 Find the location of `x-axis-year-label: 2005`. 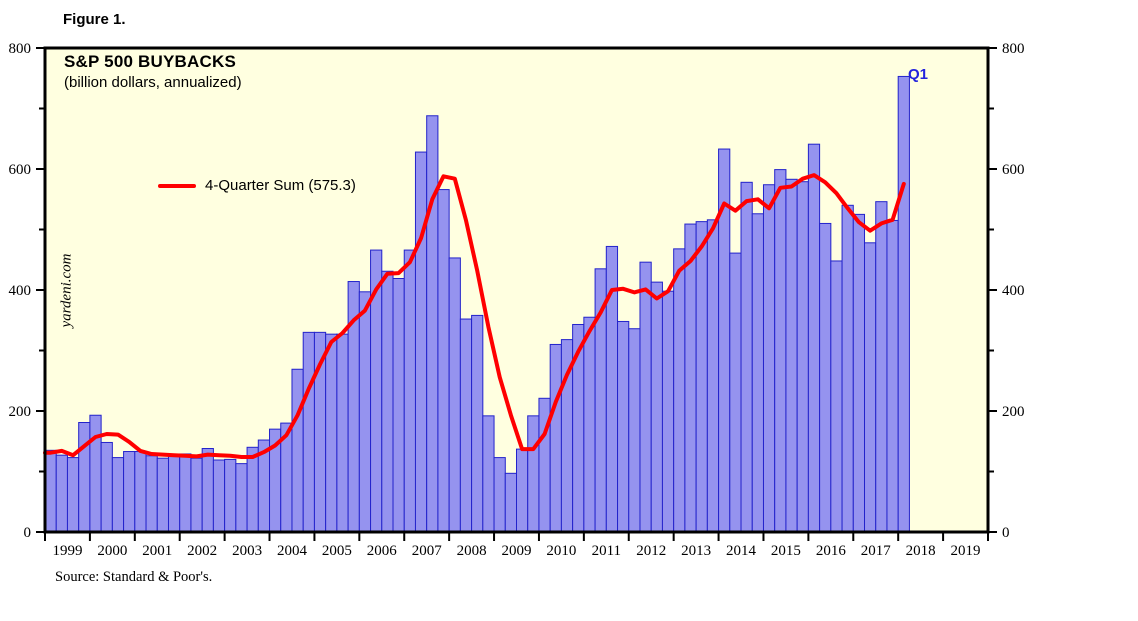

x-axis-year-label: 2005 is located at coordinates (337, 551).